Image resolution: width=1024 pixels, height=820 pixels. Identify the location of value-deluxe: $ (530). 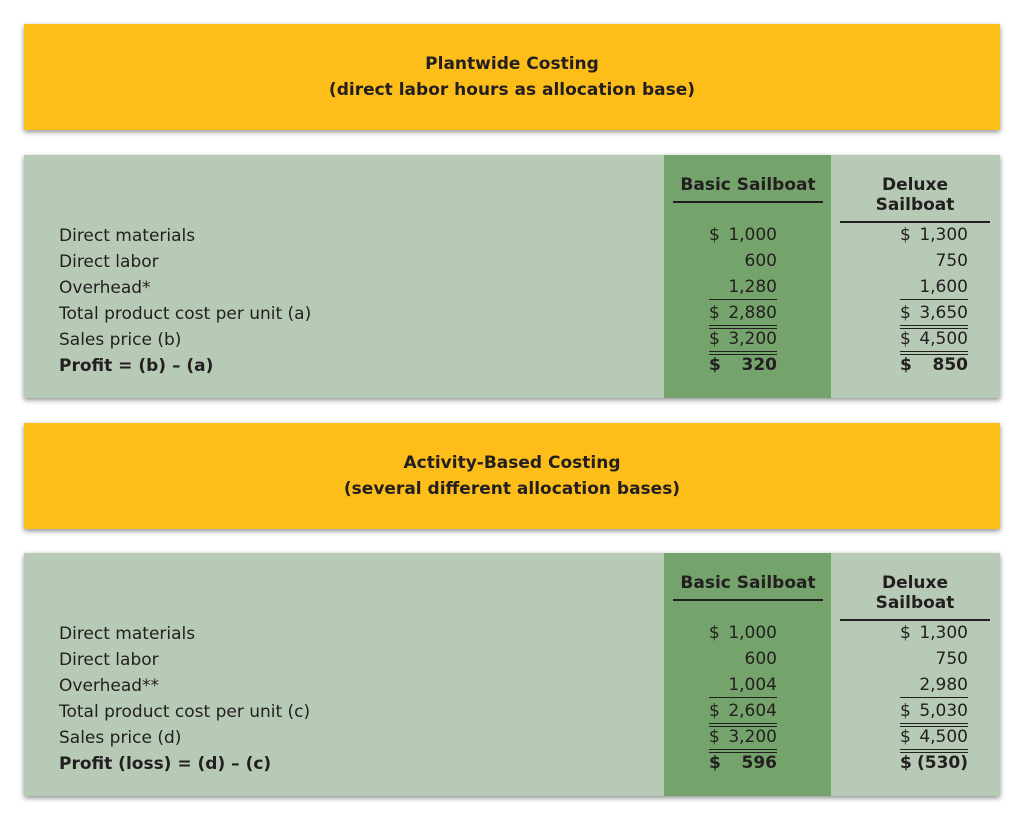
(934, 763).